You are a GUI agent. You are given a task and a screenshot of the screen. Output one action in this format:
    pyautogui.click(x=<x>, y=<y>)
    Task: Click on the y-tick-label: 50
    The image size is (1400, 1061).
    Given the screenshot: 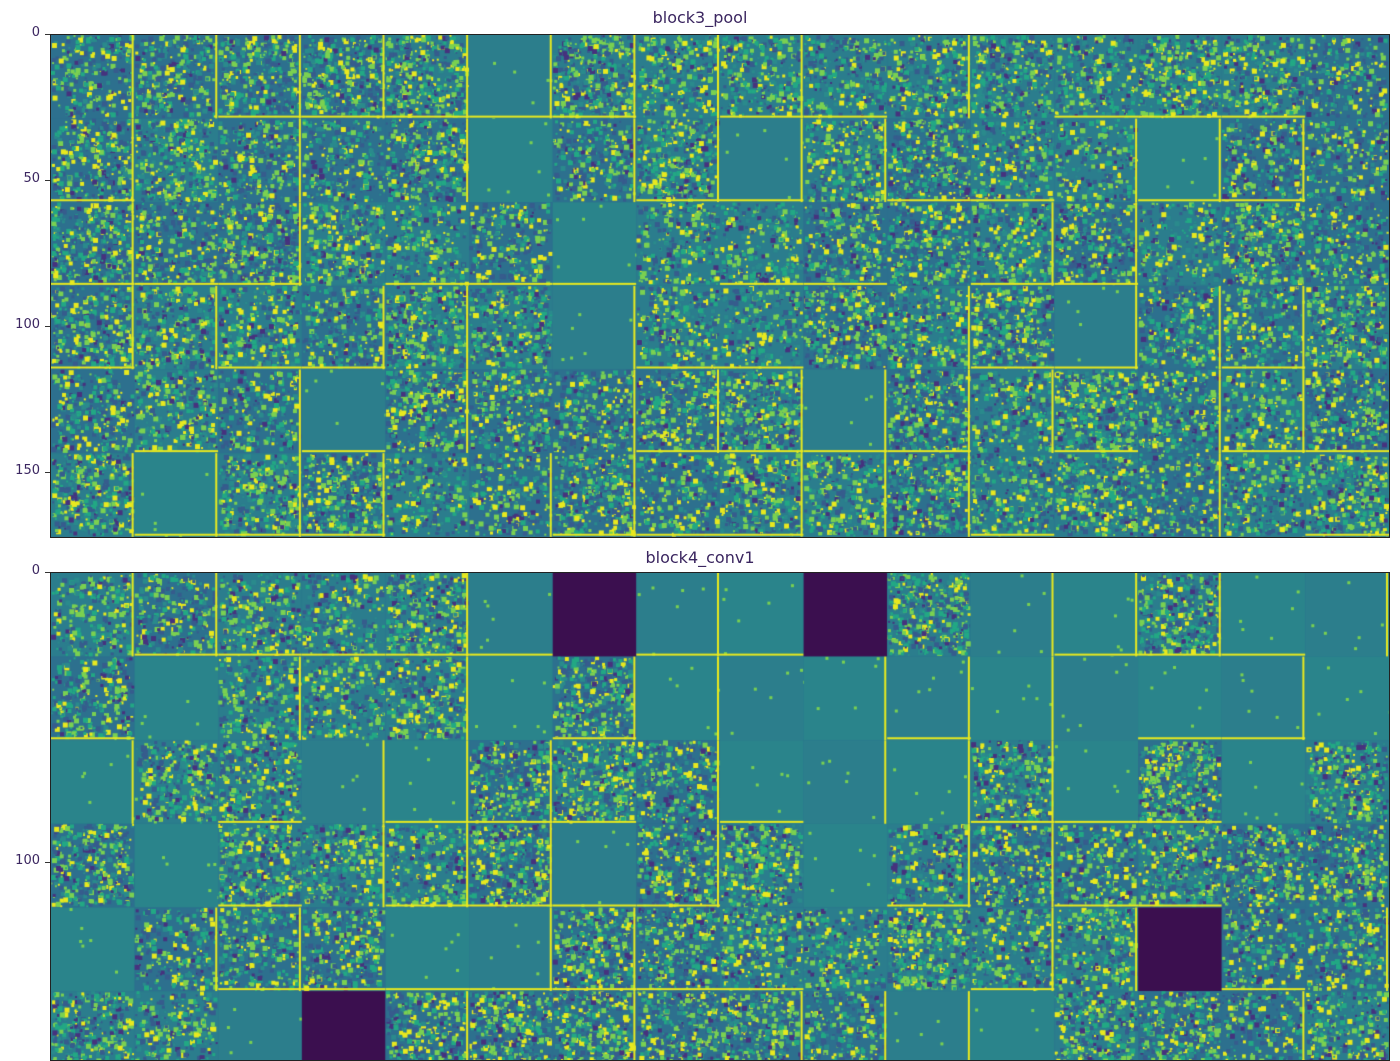 What is the action you would take?
    pyautogui.click(x=31, y=178)
    